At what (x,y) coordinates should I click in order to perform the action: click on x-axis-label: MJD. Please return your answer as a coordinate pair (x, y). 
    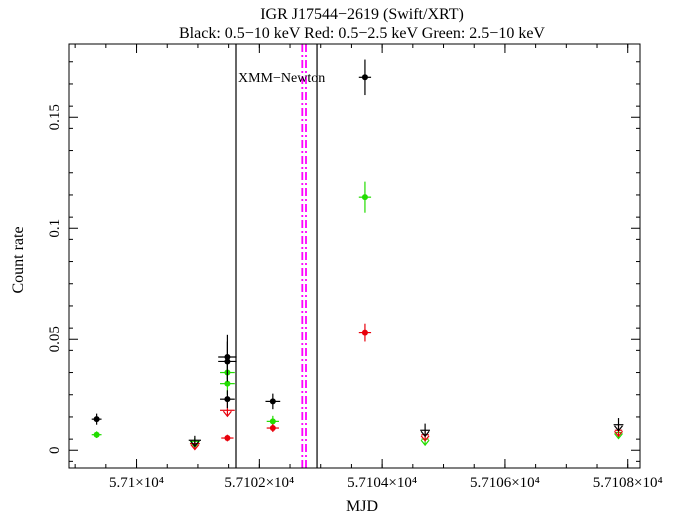
    Looking at the image, I should click on (362, 506).